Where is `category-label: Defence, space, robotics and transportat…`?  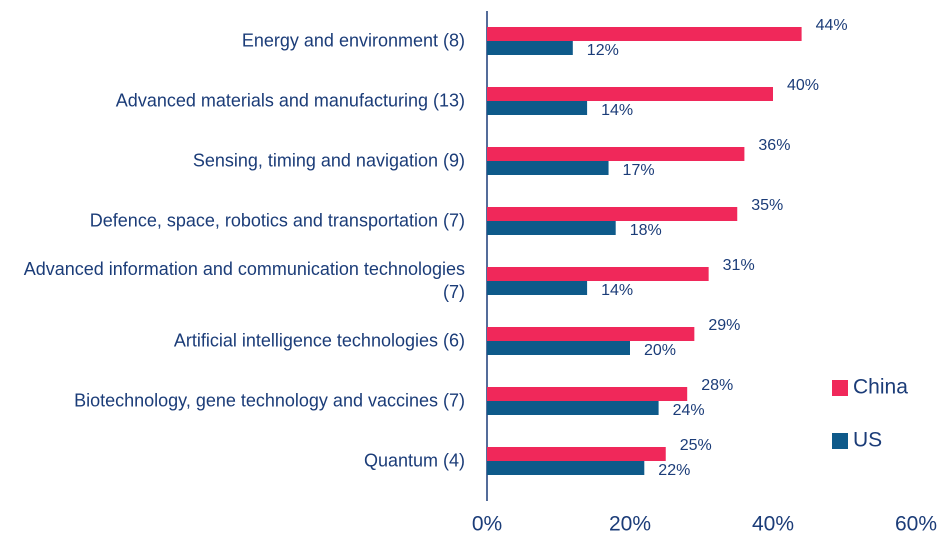
category-label: Defence, space, robotics and transportat… is located at coordinates (277, 220).